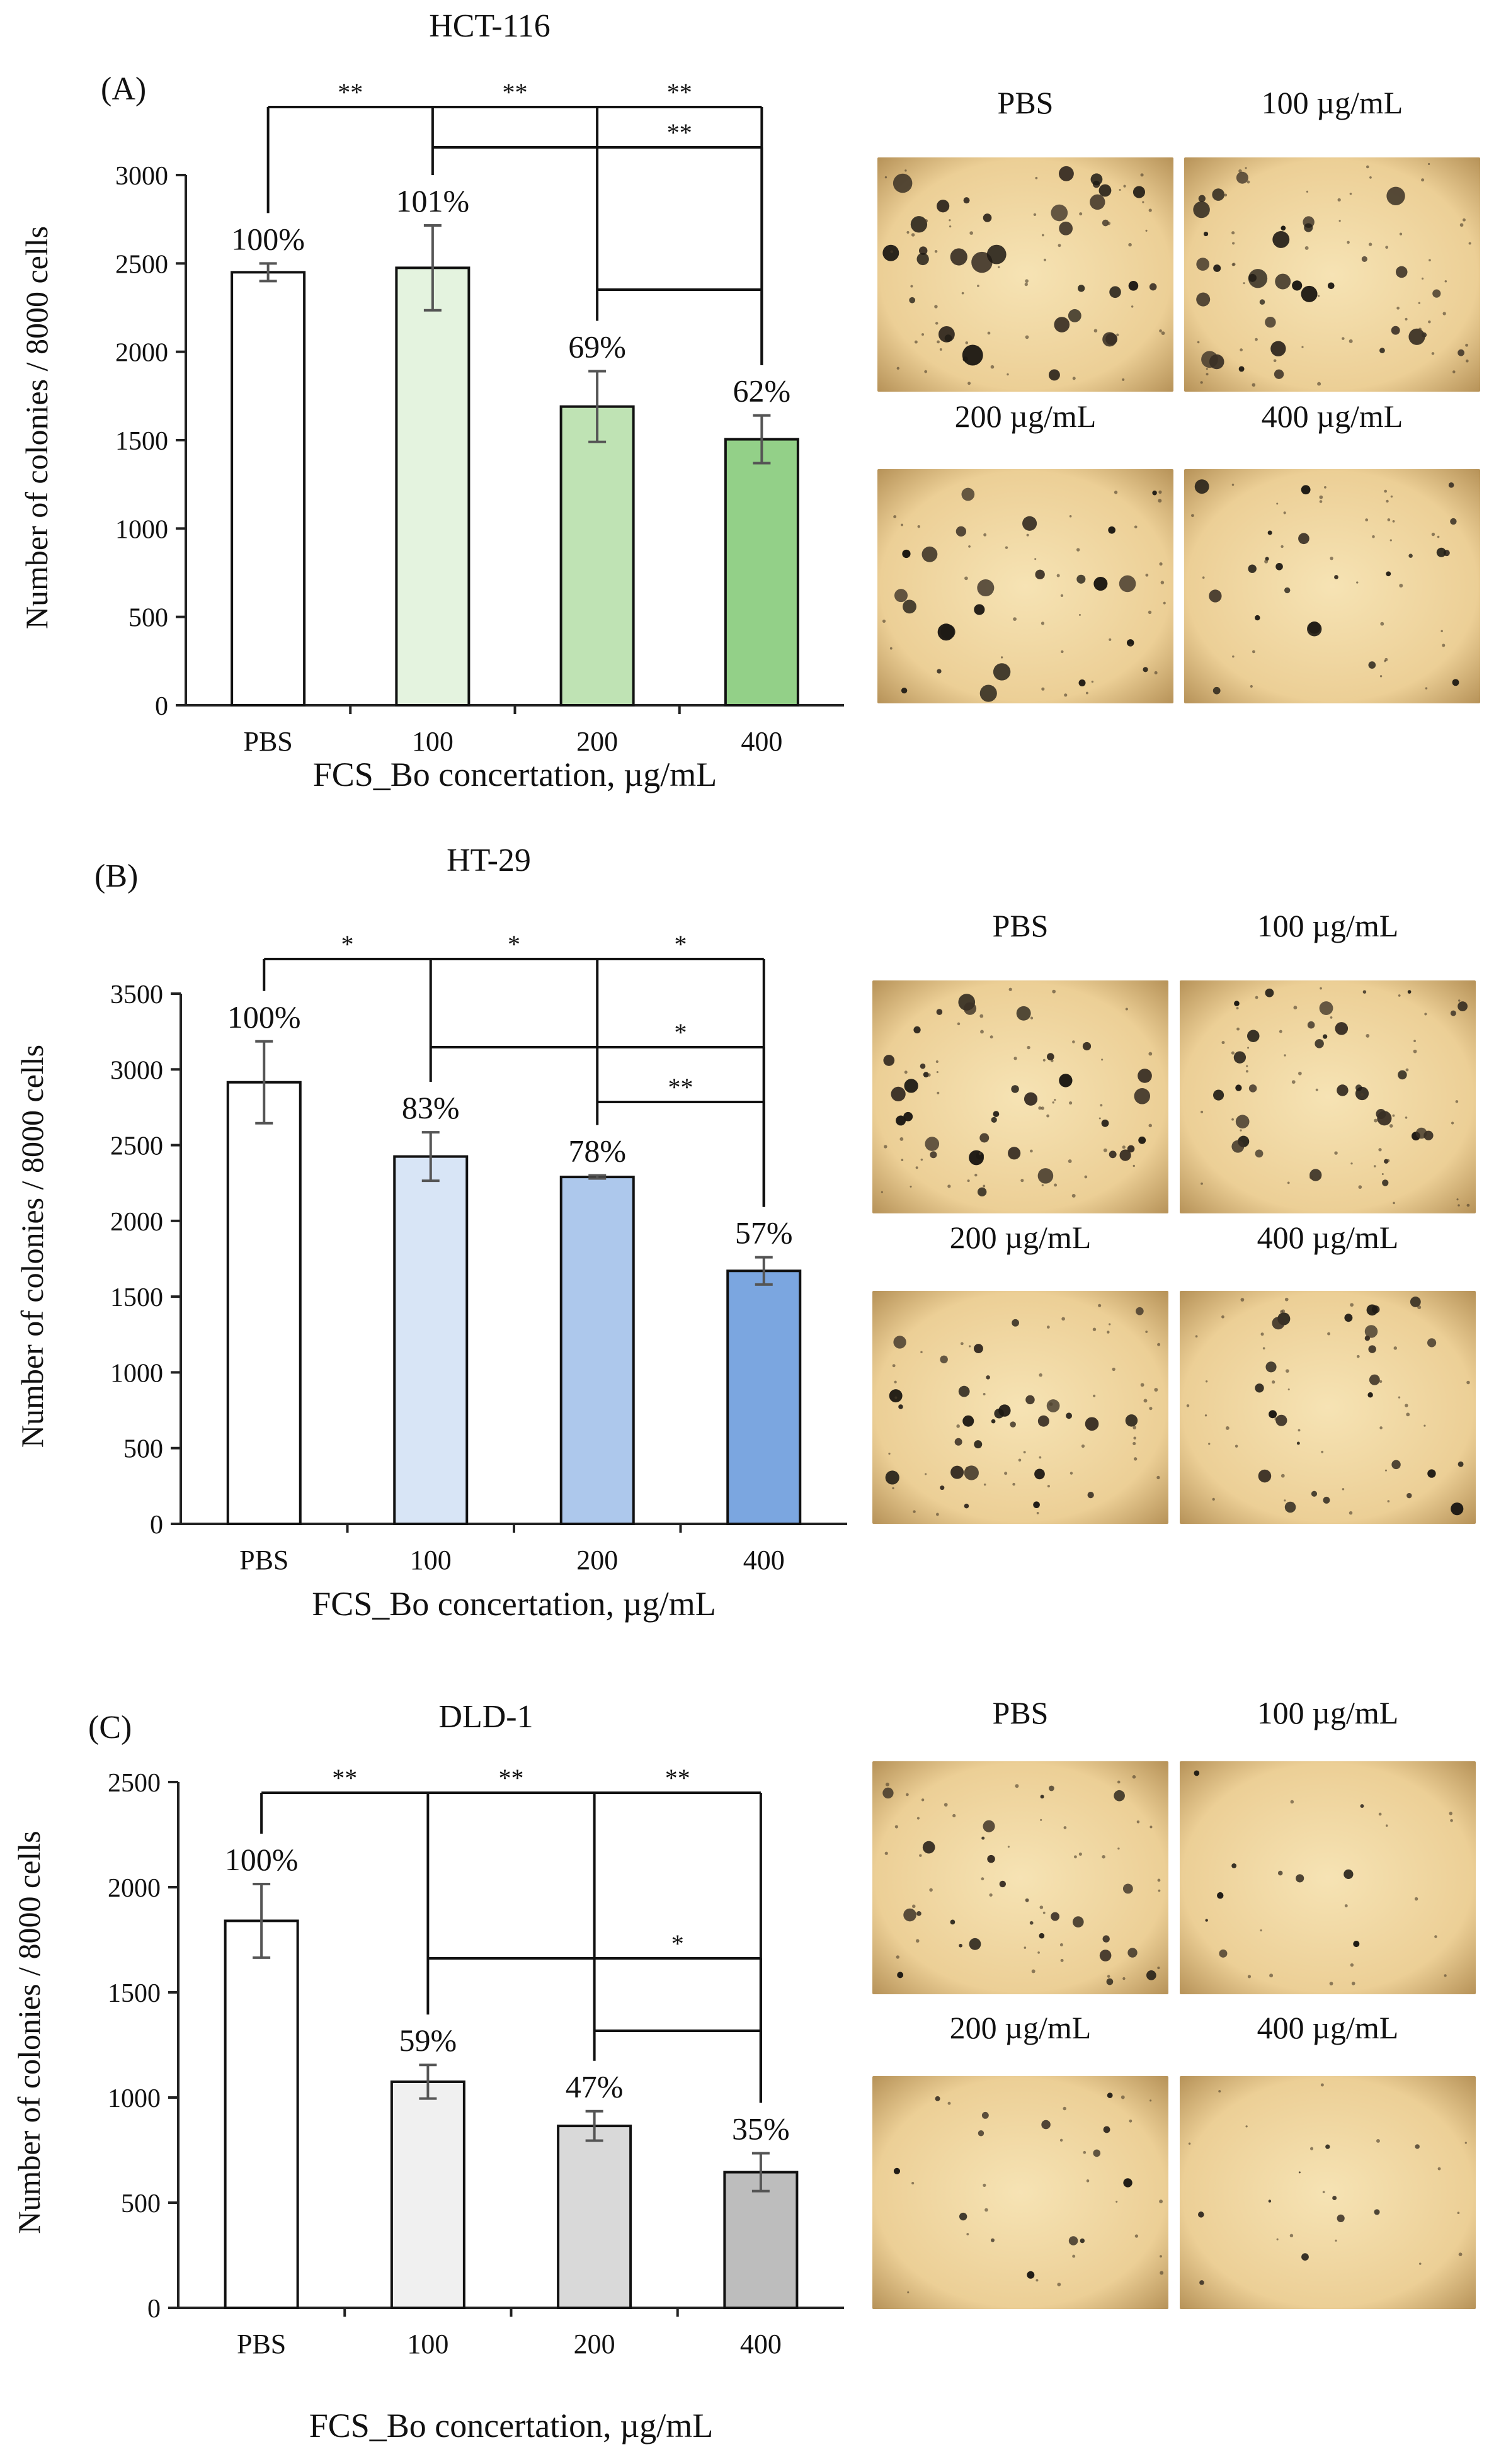  Describe the element at coordinates (595, 2086) in the screenshot. I see `percent-label: 47%` at that location.